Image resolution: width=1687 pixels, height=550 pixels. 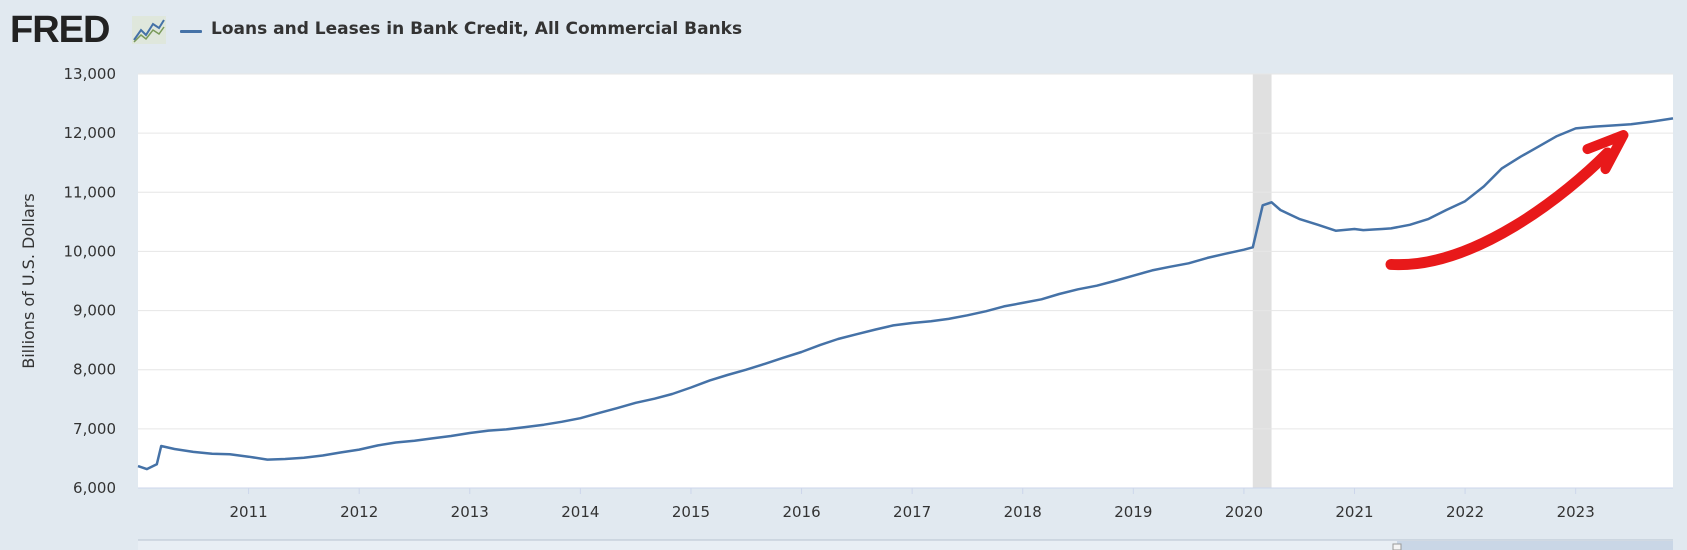 I want to click on x-tick-label: 2011, so click(x=248, y=512).